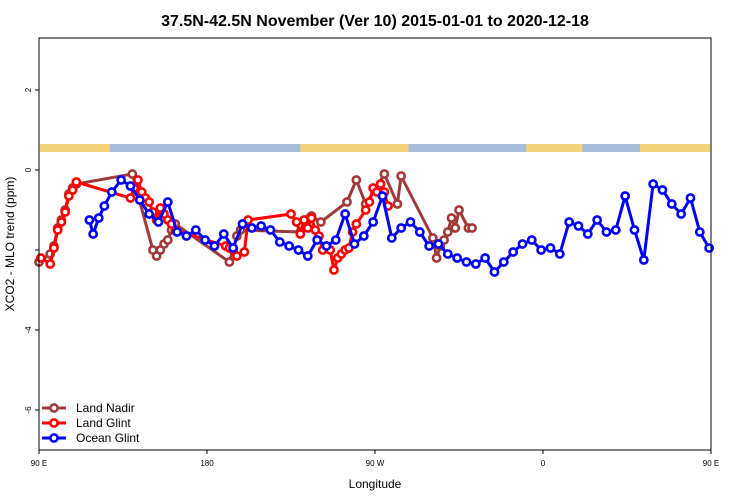  Describe the element at coordinates (91, 438) in the screenshot. I see `legend-item-ocean-glint: Ocean Glint` at that location.